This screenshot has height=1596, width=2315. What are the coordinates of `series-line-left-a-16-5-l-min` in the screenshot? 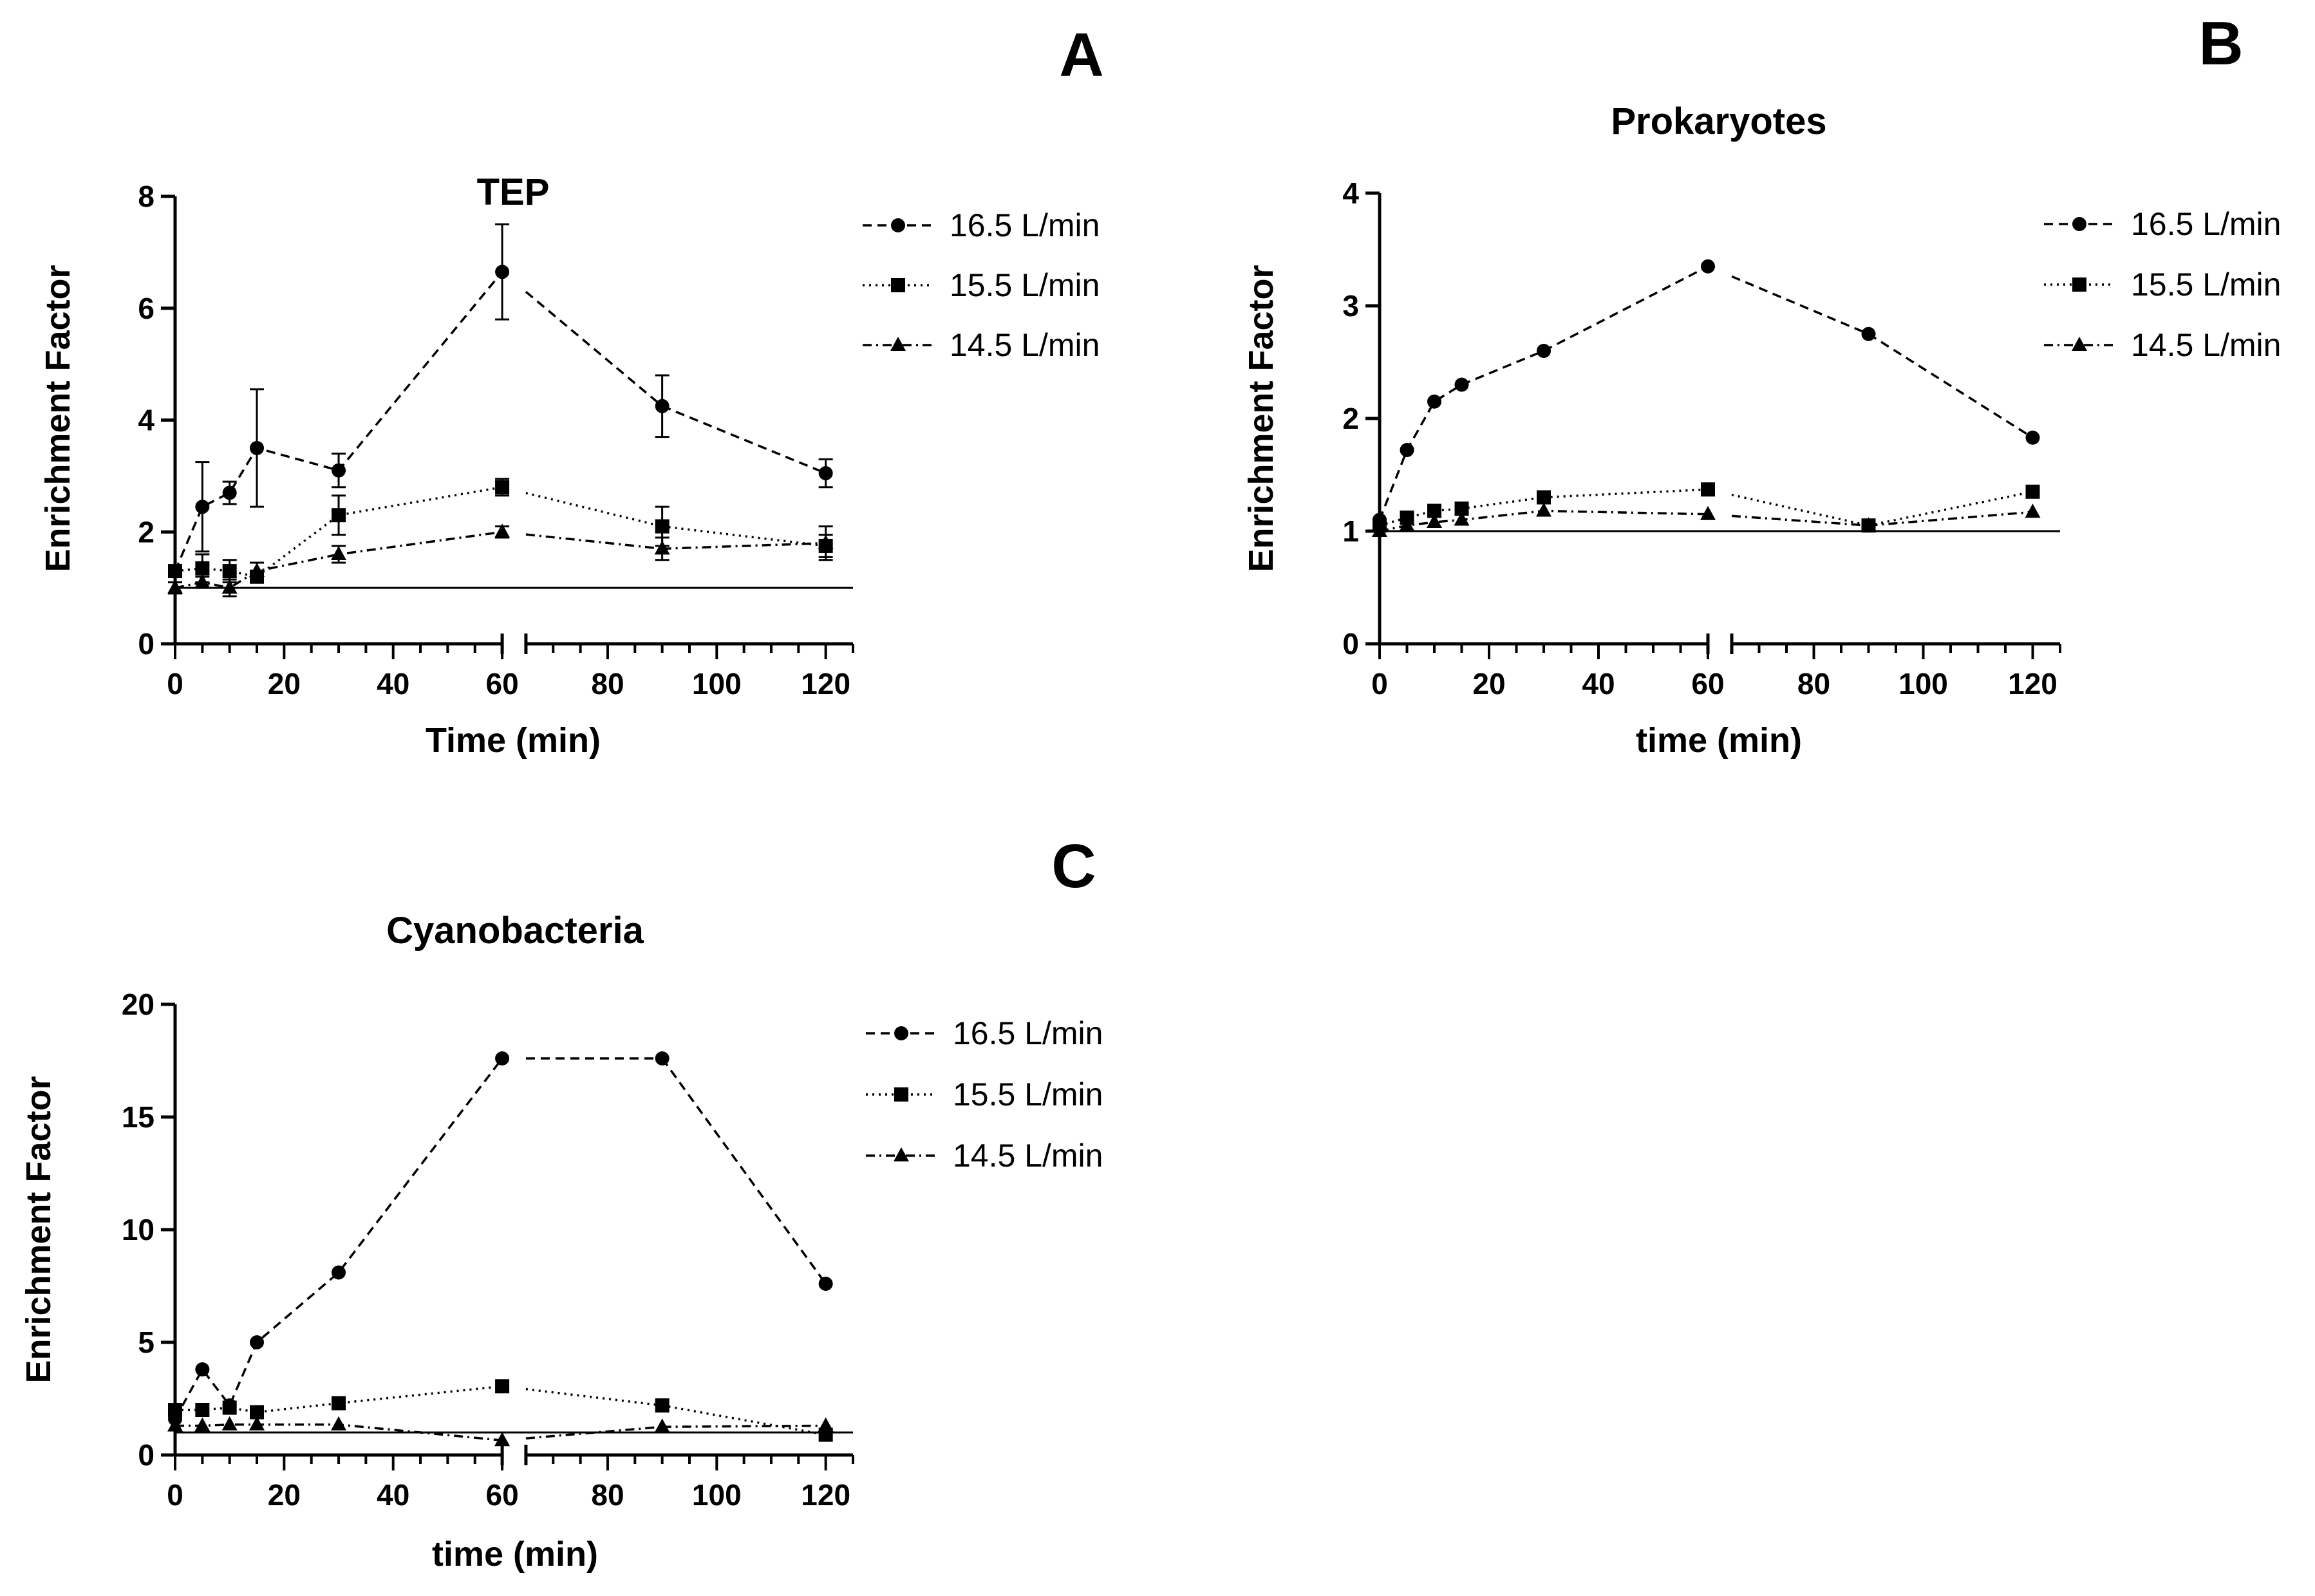 It's located at (338, 421).